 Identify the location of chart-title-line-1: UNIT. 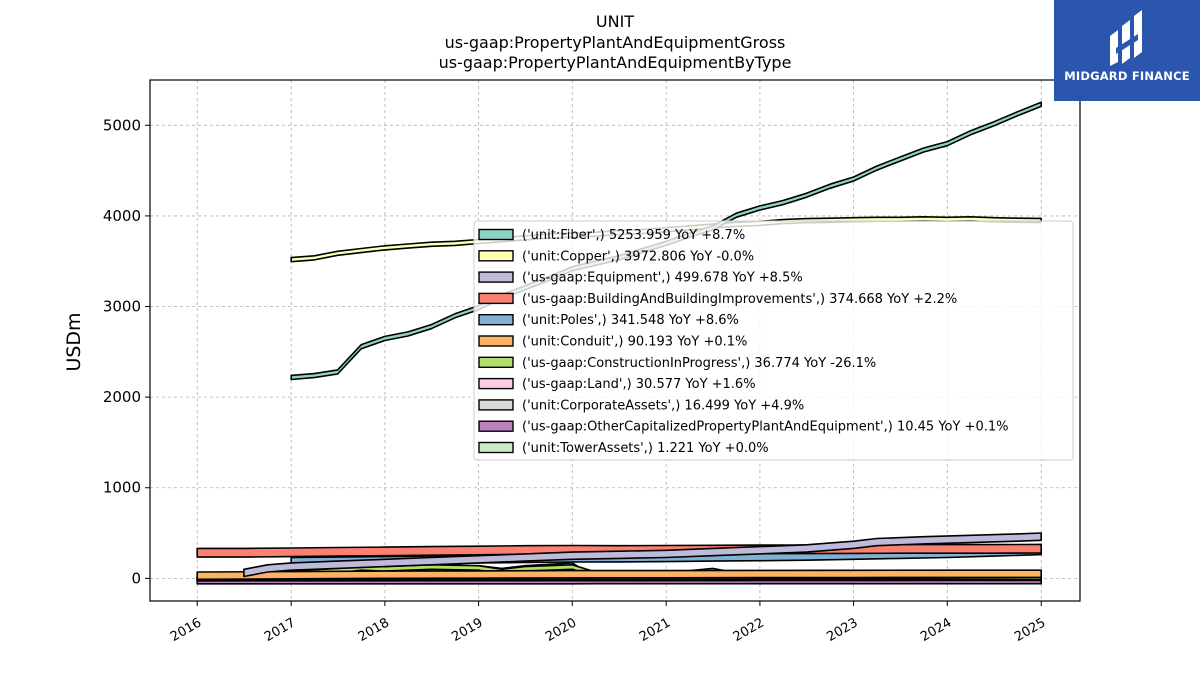
(615, 21).